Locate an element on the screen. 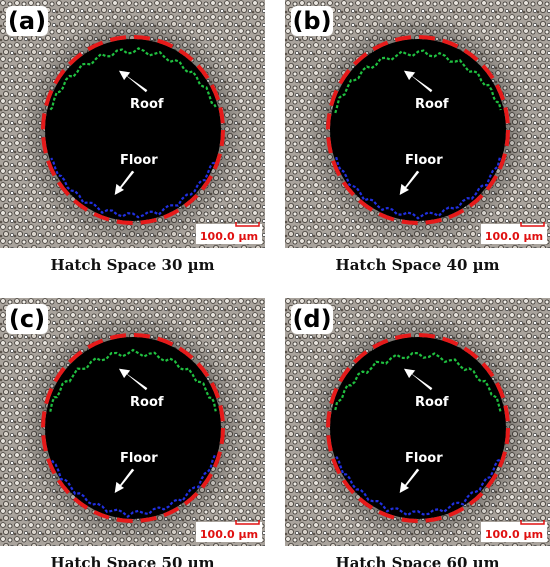  caption: Hatch Space 50 µm is located at coordinates (133, 560).